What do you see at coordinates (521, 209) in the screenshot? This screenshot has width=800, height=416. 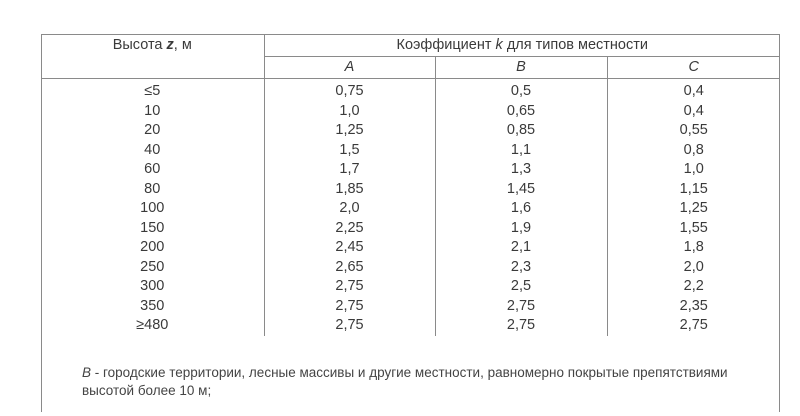 I see `terrain-b-cell: 1,6` at bounding box center [521, 209].